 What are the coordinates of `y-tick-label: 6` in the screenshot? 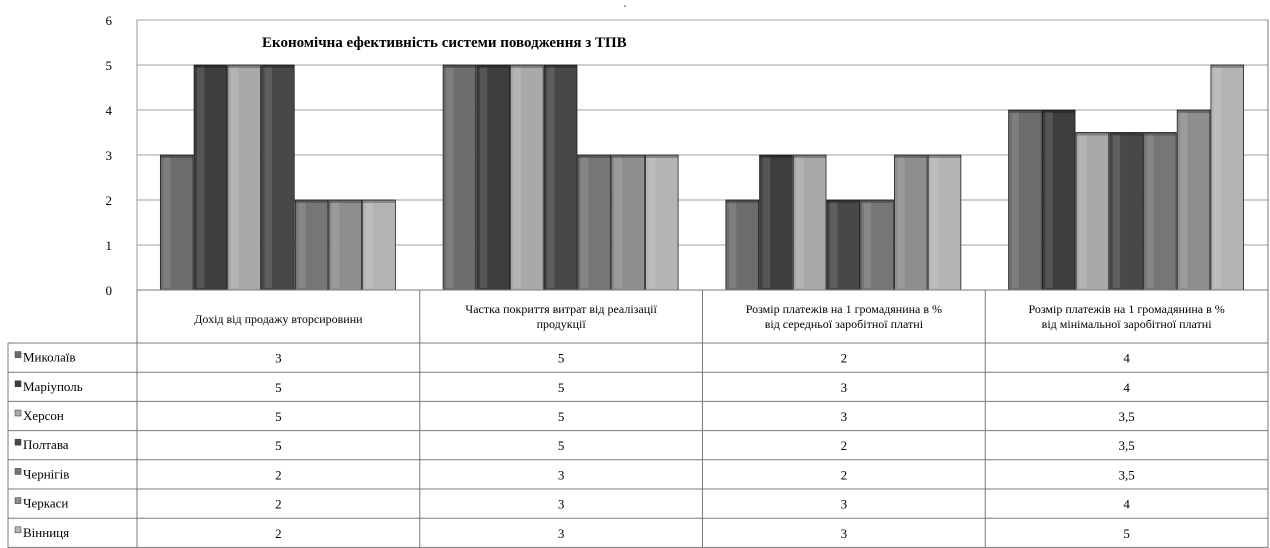 It's located at (109, 20).